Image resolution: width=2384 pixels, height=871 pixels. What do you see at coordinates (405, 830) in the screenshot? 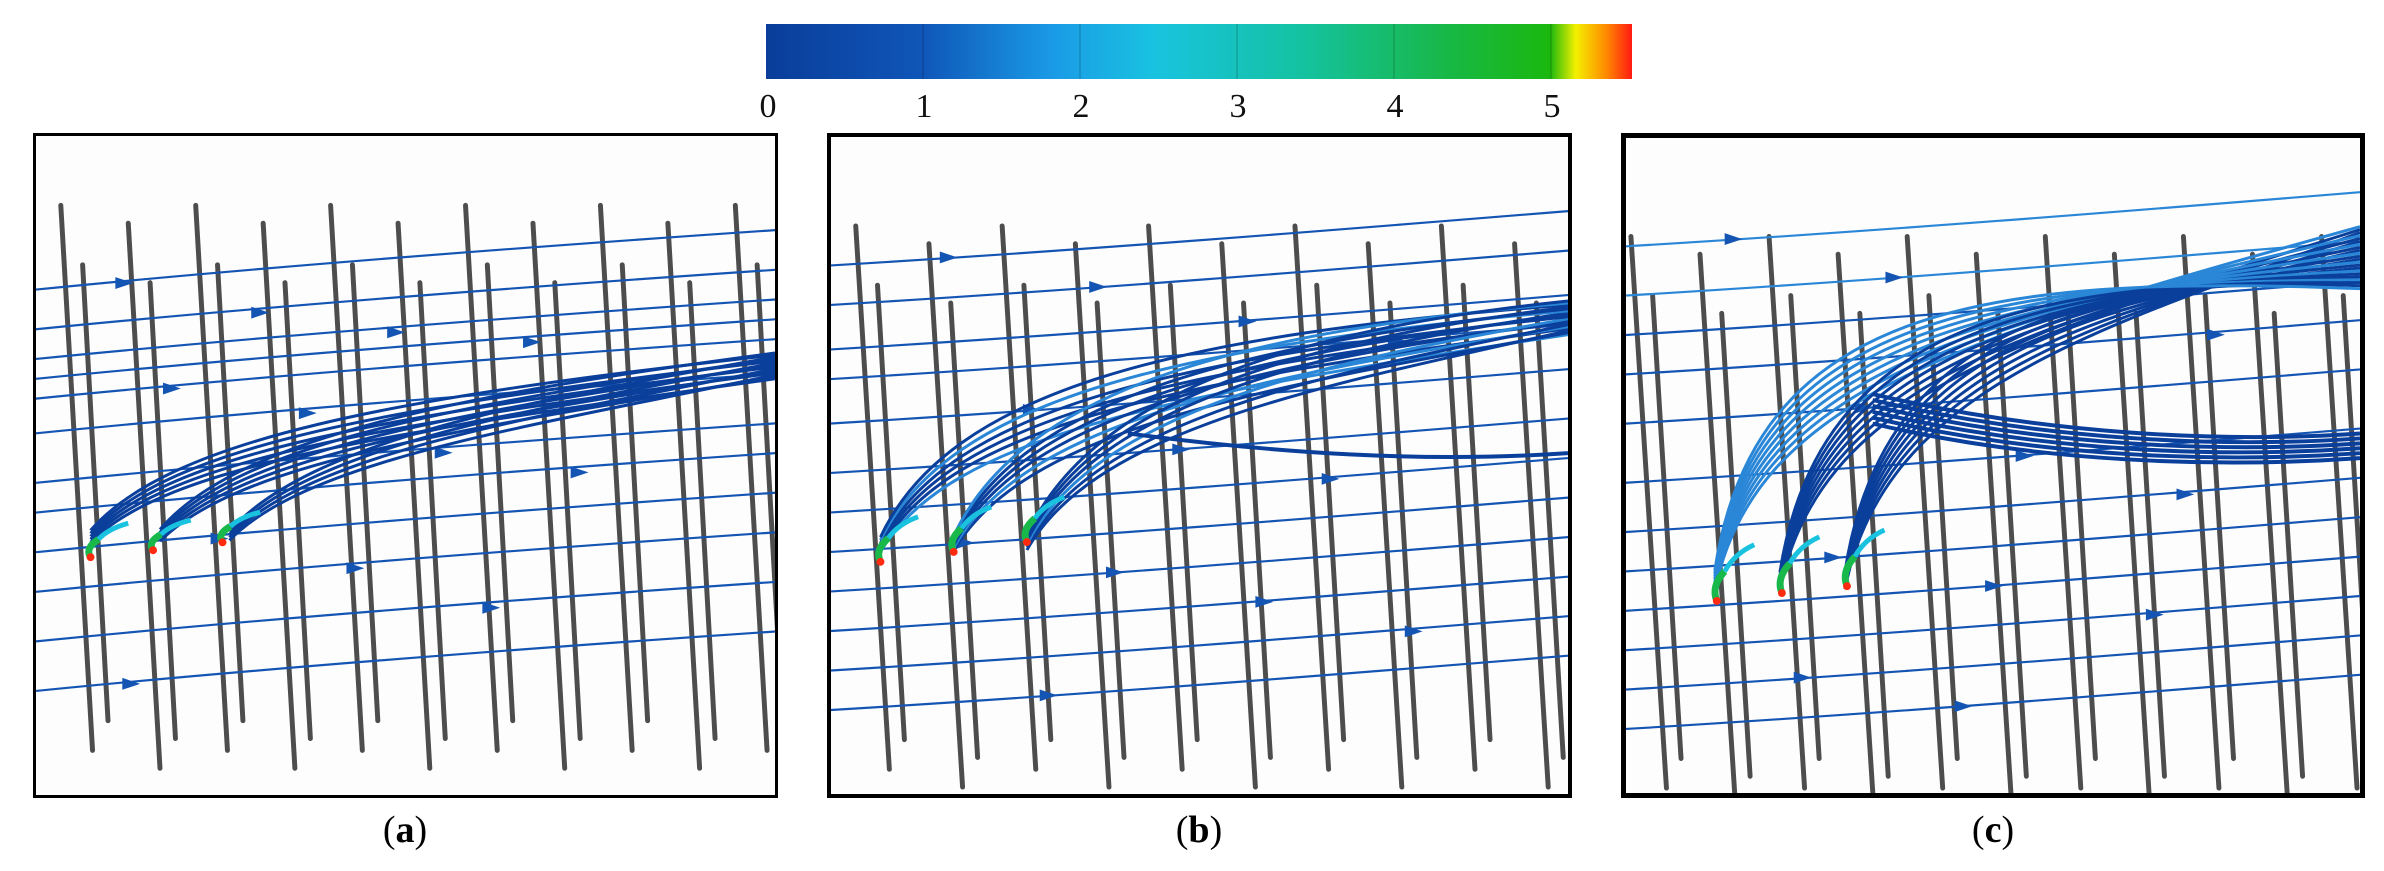
I see `caption-a: (a)` at bounding box center [405, 830].